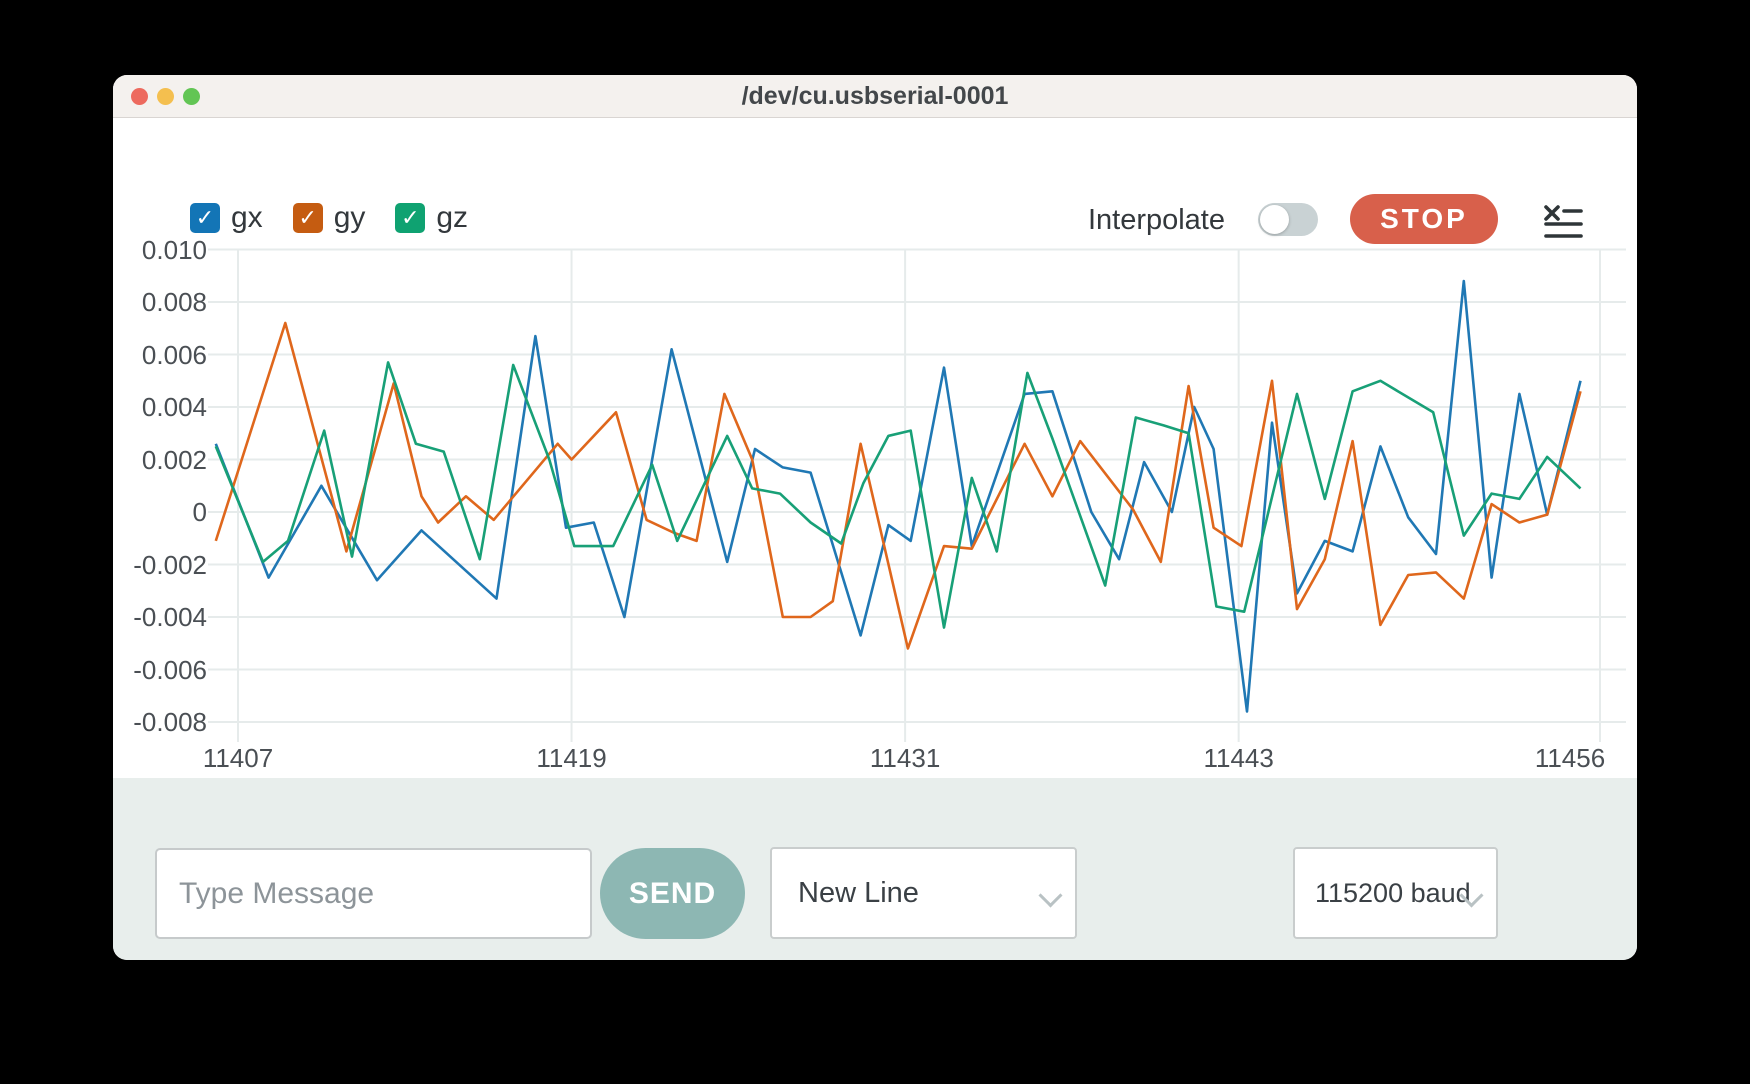  Describe the element at coordinates (170, 722) in the screenshot. I see `y-axis-tick: -0.008` at that location.